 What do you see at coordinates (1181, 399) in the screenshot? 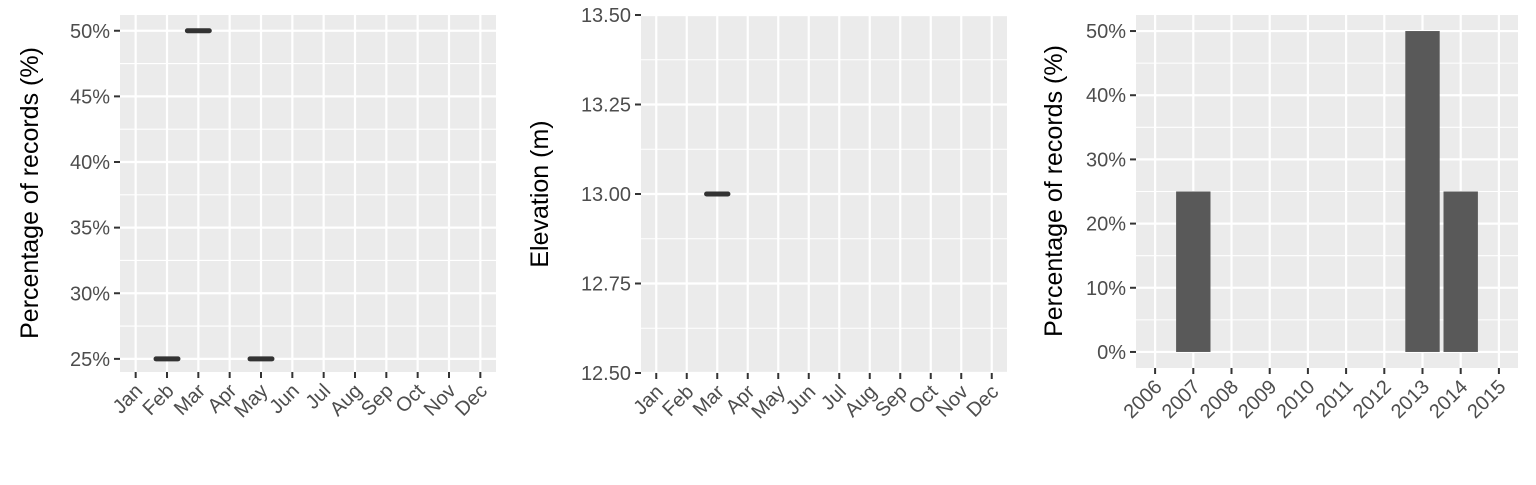
I see `x-tick-label: 2007` at bounding box center [1181, 399].